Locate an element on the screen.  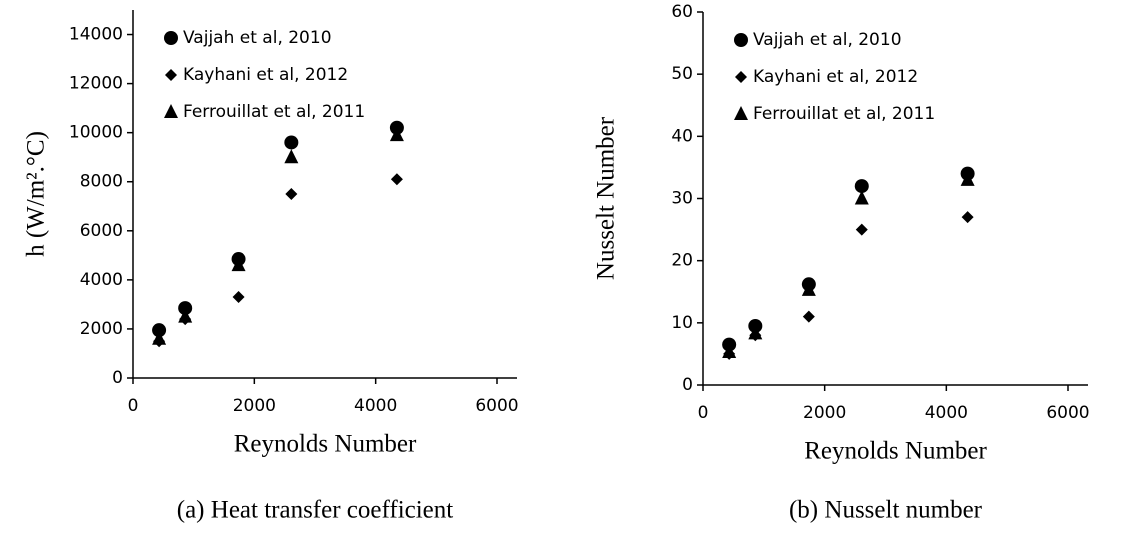
y-tick-label: 6000 is located at coordinates (101, 231).